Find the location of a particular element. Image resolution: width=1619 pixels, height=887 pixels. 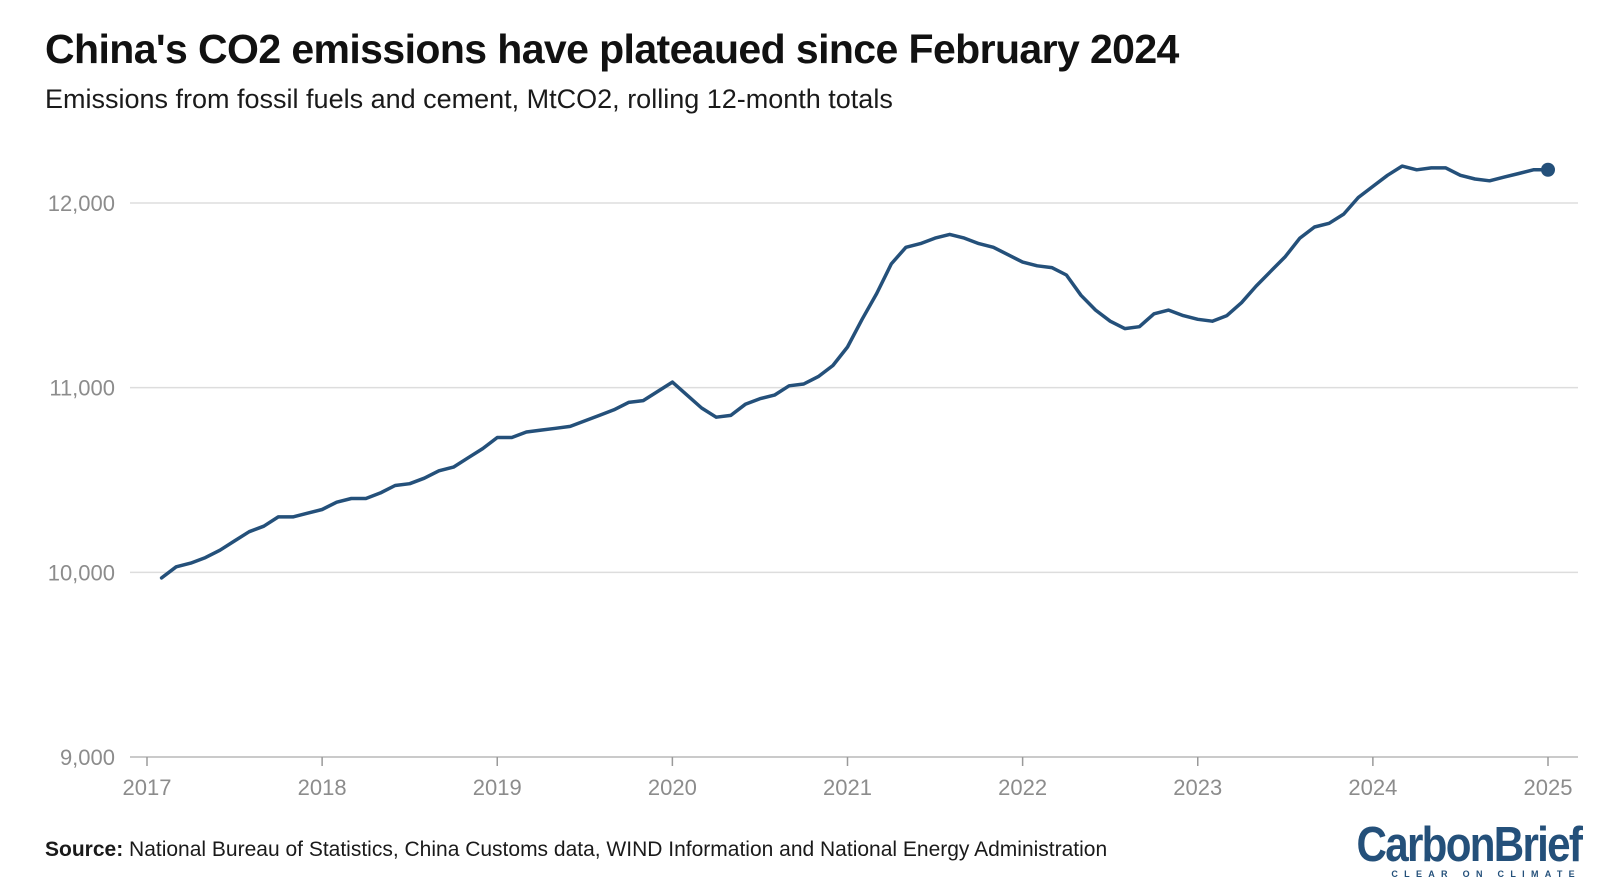

x-axis: 2017 2018 2019 2020 2021 2022 2023 2024 2025 is located at coordinates (850, 778).